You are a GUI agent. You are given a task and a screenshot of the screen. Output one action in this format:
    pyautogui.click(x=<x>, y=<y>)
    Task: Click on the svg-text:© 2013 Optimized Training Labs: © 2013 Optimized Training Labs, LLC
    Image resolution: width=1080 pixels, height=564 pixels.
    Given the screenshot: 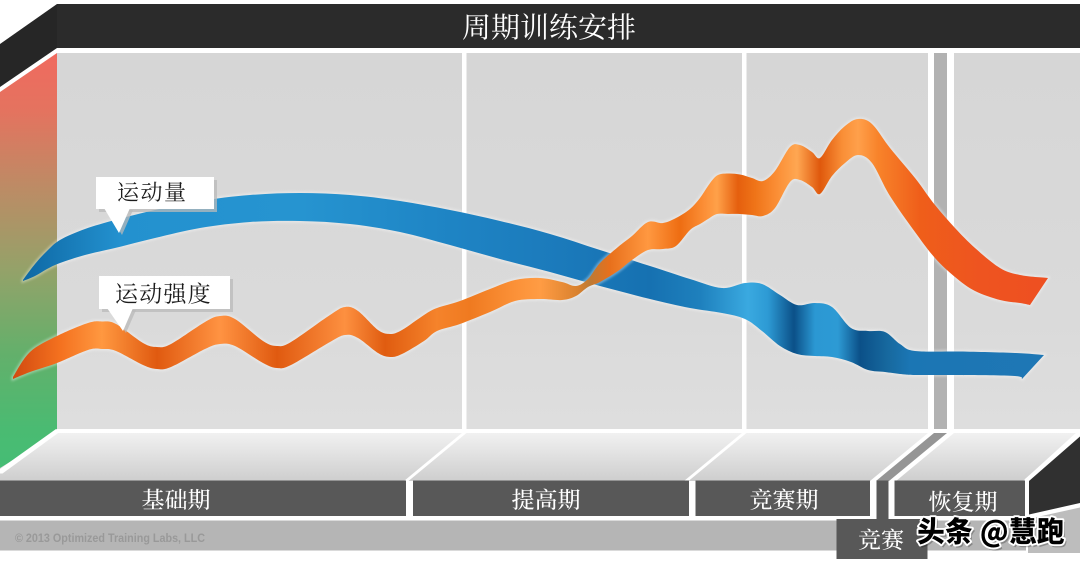 What is the action you would take?
    pyautogui.click(x=110, y=538)
    